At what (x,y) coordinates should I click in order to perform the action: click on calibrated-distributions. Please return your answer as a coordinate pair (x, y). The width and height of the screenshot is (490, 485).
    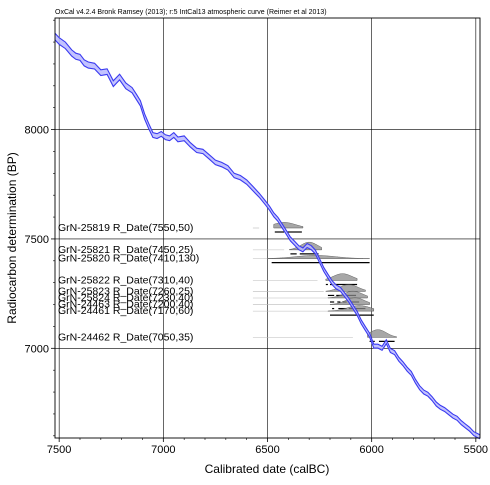
    Looking at the image, I should click on (324, 282).